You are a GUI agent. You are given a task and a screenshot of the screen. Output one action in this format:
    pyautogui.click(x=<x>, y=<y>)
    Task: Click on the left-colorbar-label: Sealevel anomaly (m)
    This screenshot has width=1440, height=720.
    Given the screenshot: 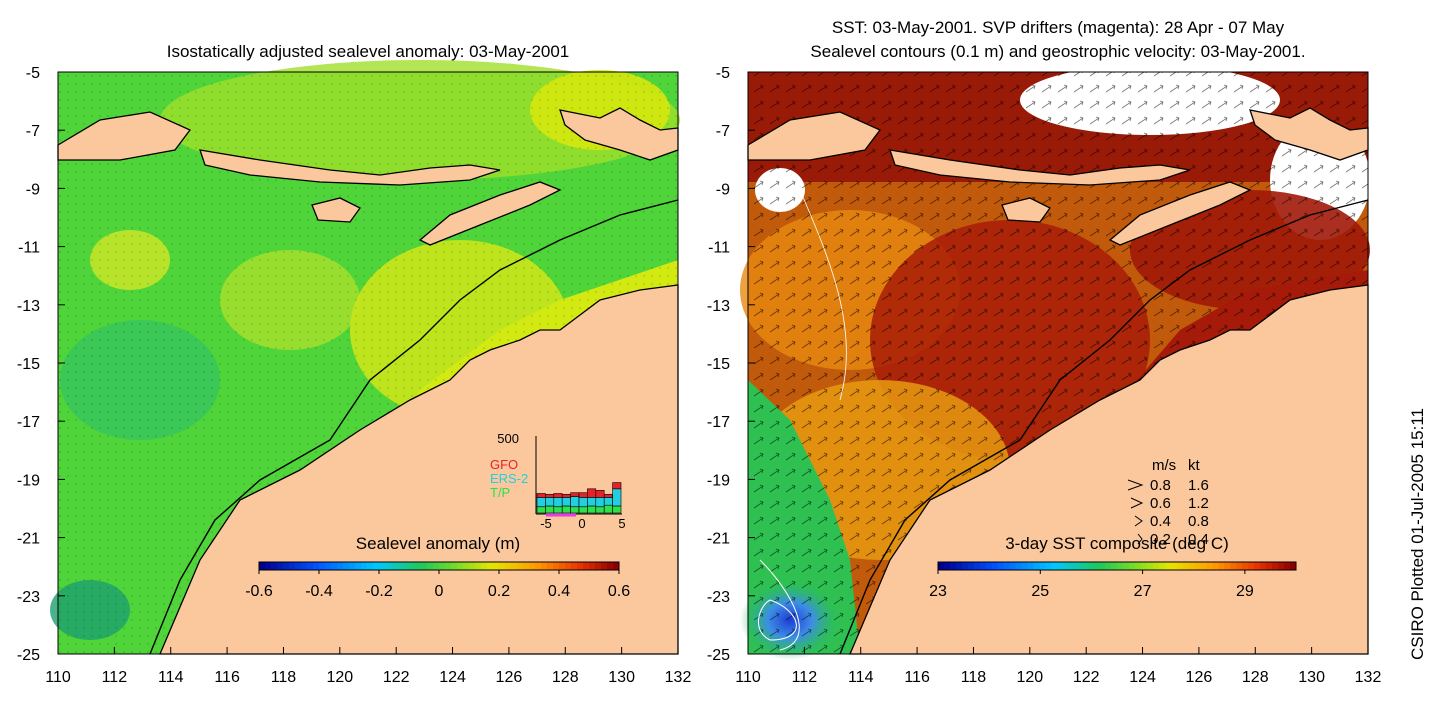 What is the action you would take?
    pyautogui.click(x=438, y=543)
    